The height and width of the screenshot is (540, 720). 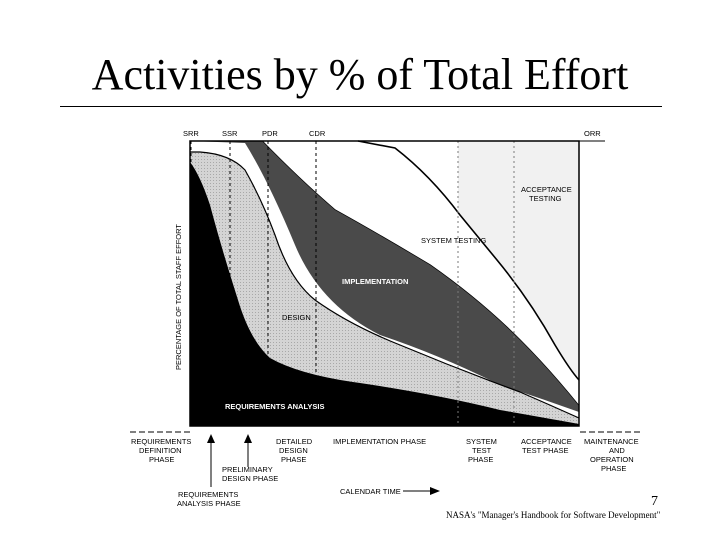 I want to click on phase-system-test-line3: PHASE, so click(x=480, y=459).